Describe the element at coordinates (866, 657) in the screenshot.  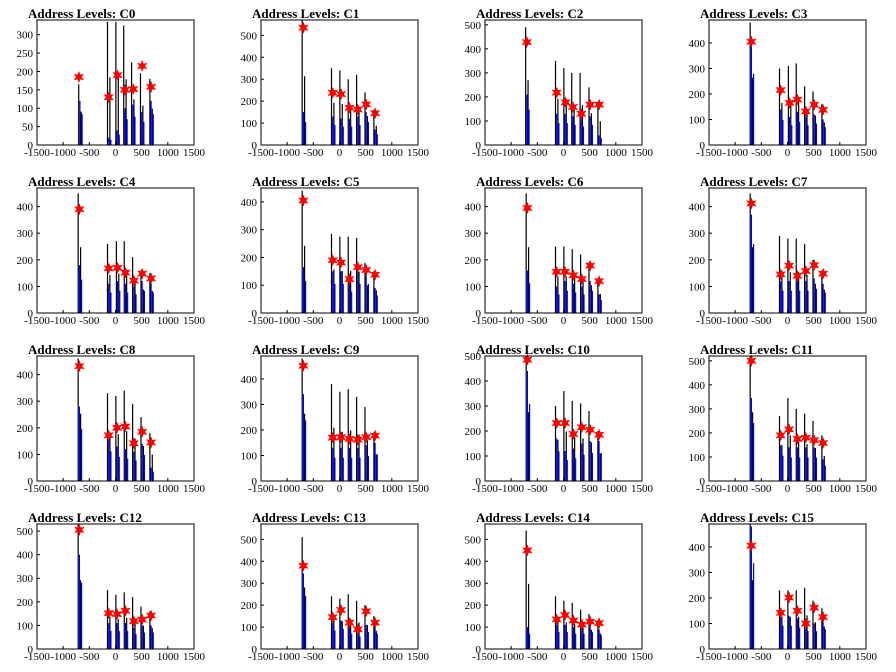
I see `x-tick-label: 1500` at that location.